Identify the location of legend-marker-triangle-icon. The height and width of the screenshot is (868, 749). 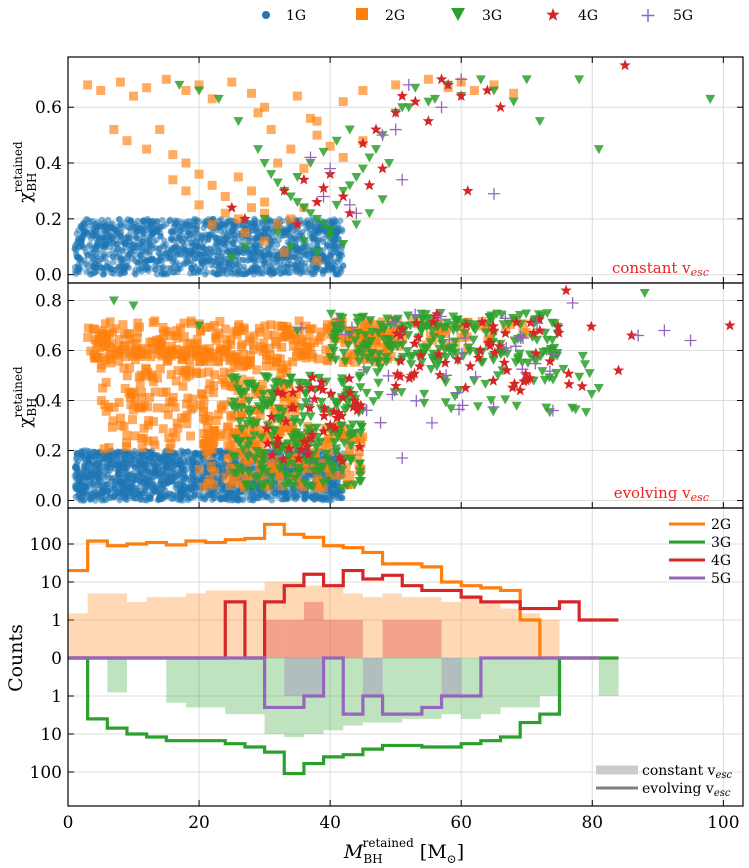
(458, 14).